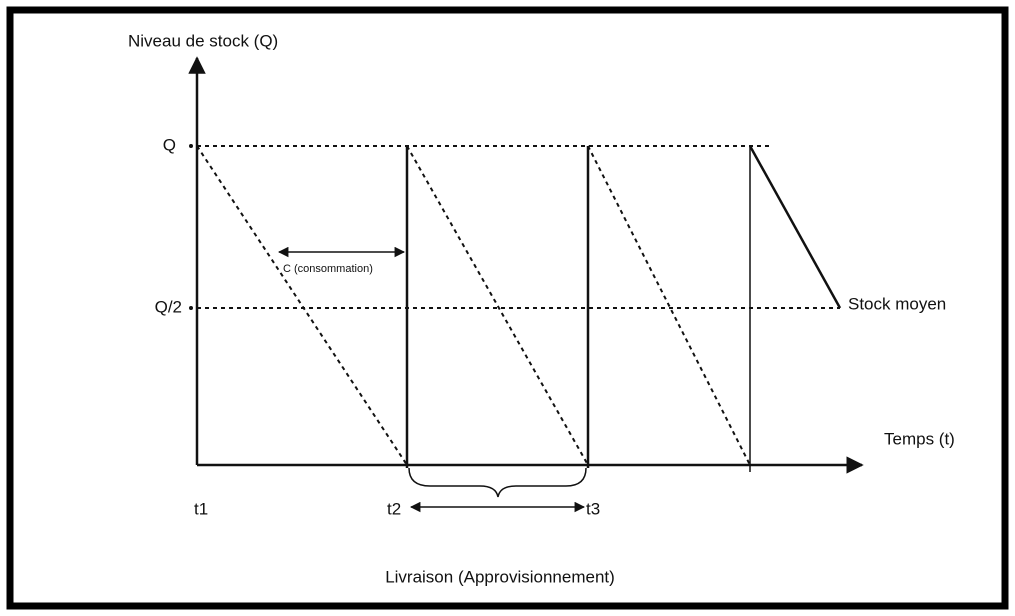 The image size is (1015, 616). I want to click on delivery-label: Livraison (Approvisionnement), so click(500, 576).